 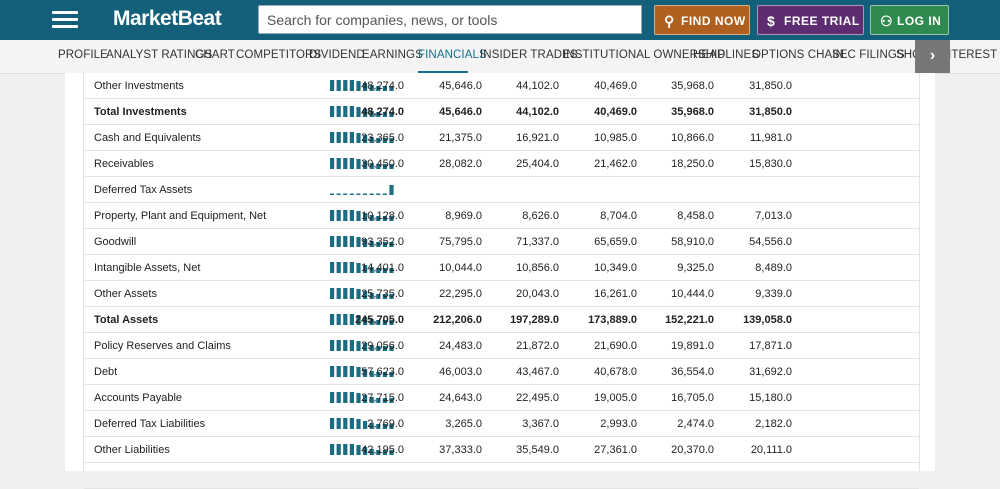 I want to click on logo: MarketBeat, so click(x=167, y=18).